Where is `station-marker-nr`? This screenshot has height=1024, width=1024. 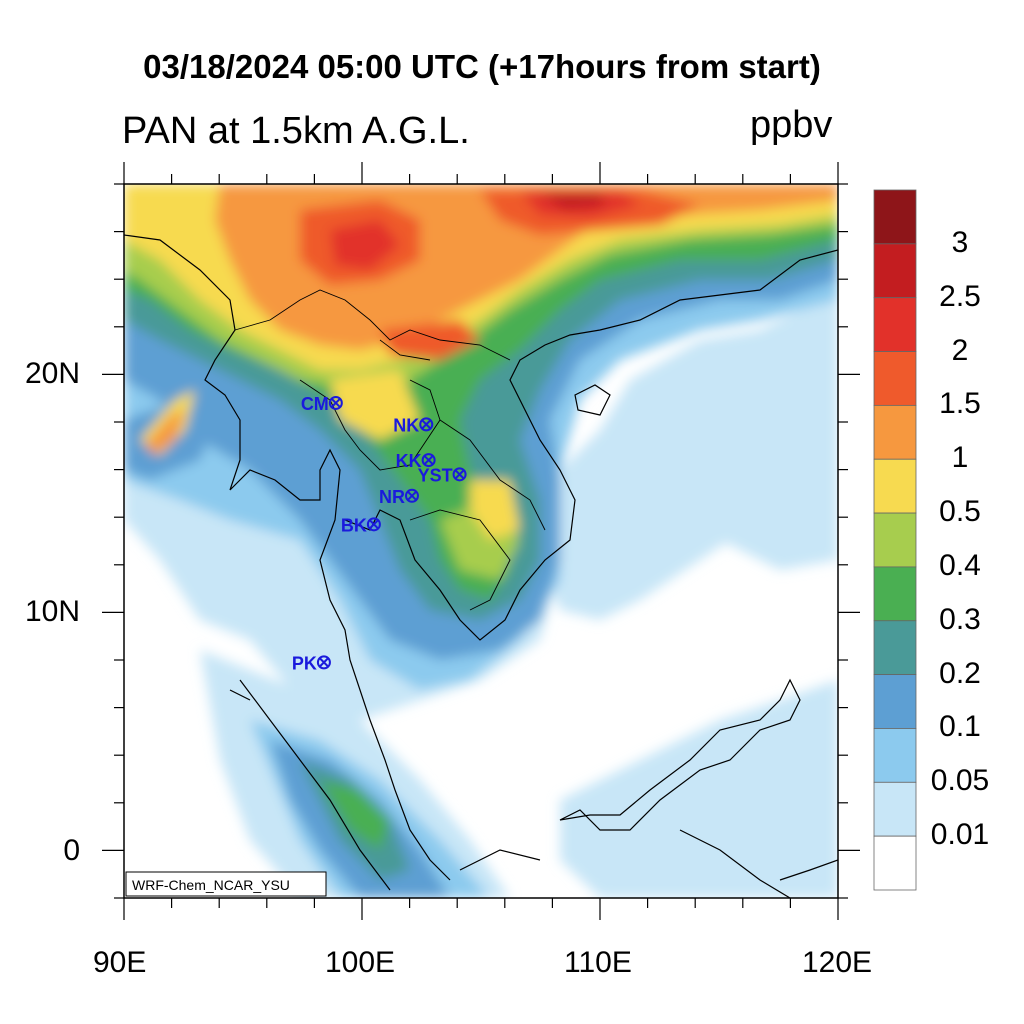 station-marker-nr is located at coordinates (411, 495).